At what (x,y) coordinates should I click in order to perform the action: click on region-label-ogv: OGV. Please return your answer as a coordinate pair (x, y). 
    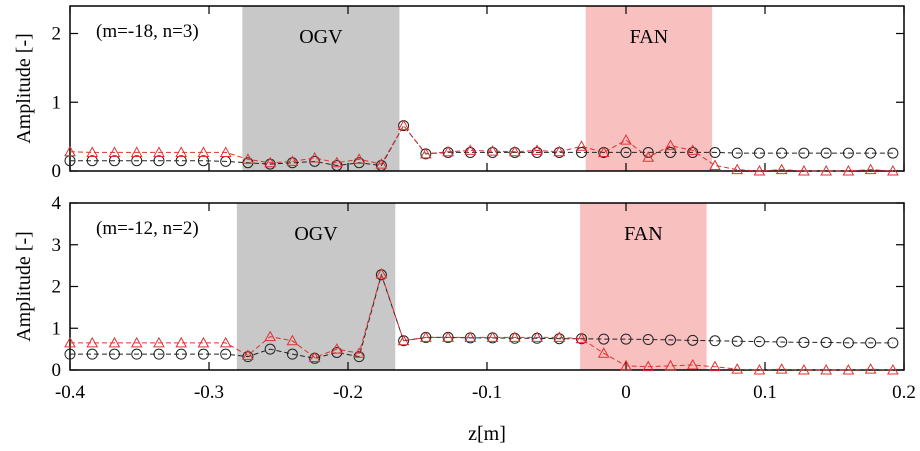
    Looking at the image, I should click on (316, 234).